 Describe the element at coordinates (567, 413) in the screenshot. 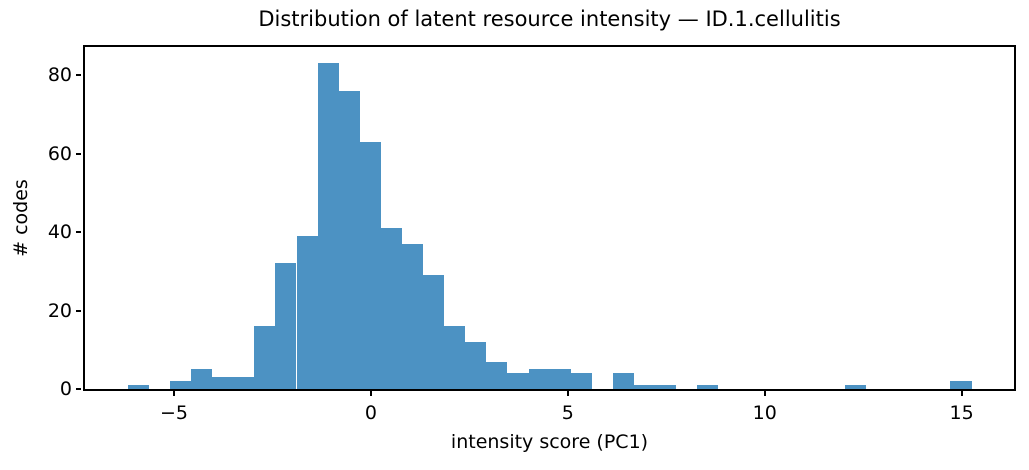

I see `x-tick-label: 5` at that location.